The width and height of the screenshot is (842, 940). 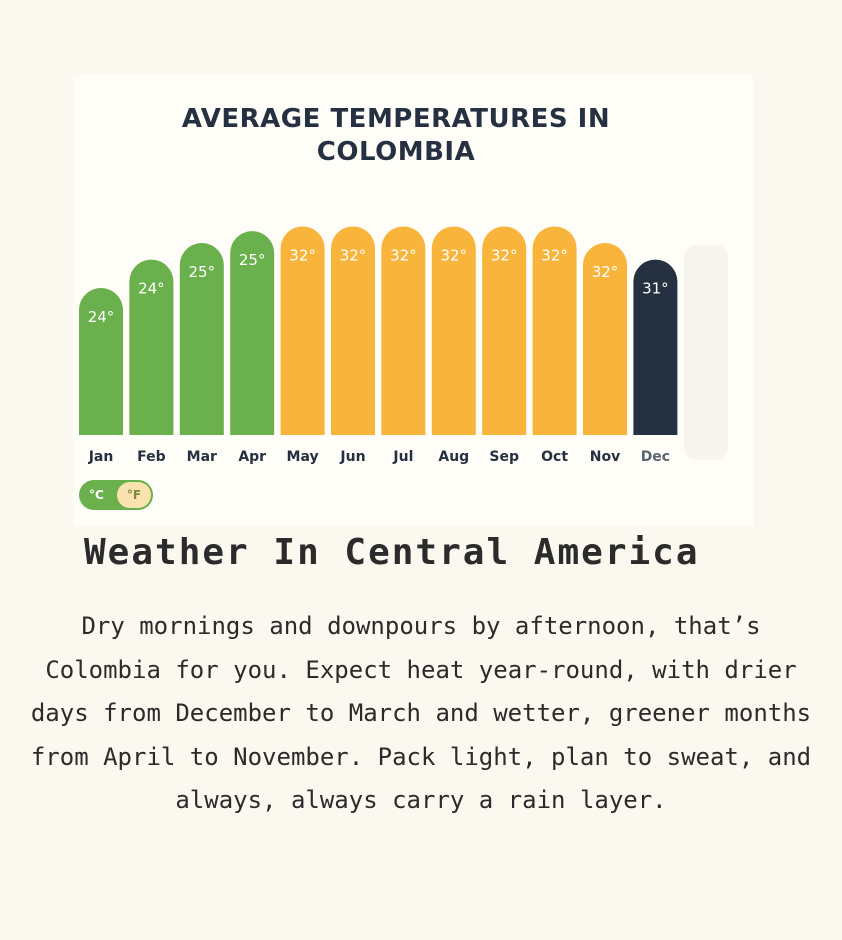 What do you see at coordinates (252, 457) in the screenshot?
I see `x-tick-label: Apr` at bounding box center [252, 457].